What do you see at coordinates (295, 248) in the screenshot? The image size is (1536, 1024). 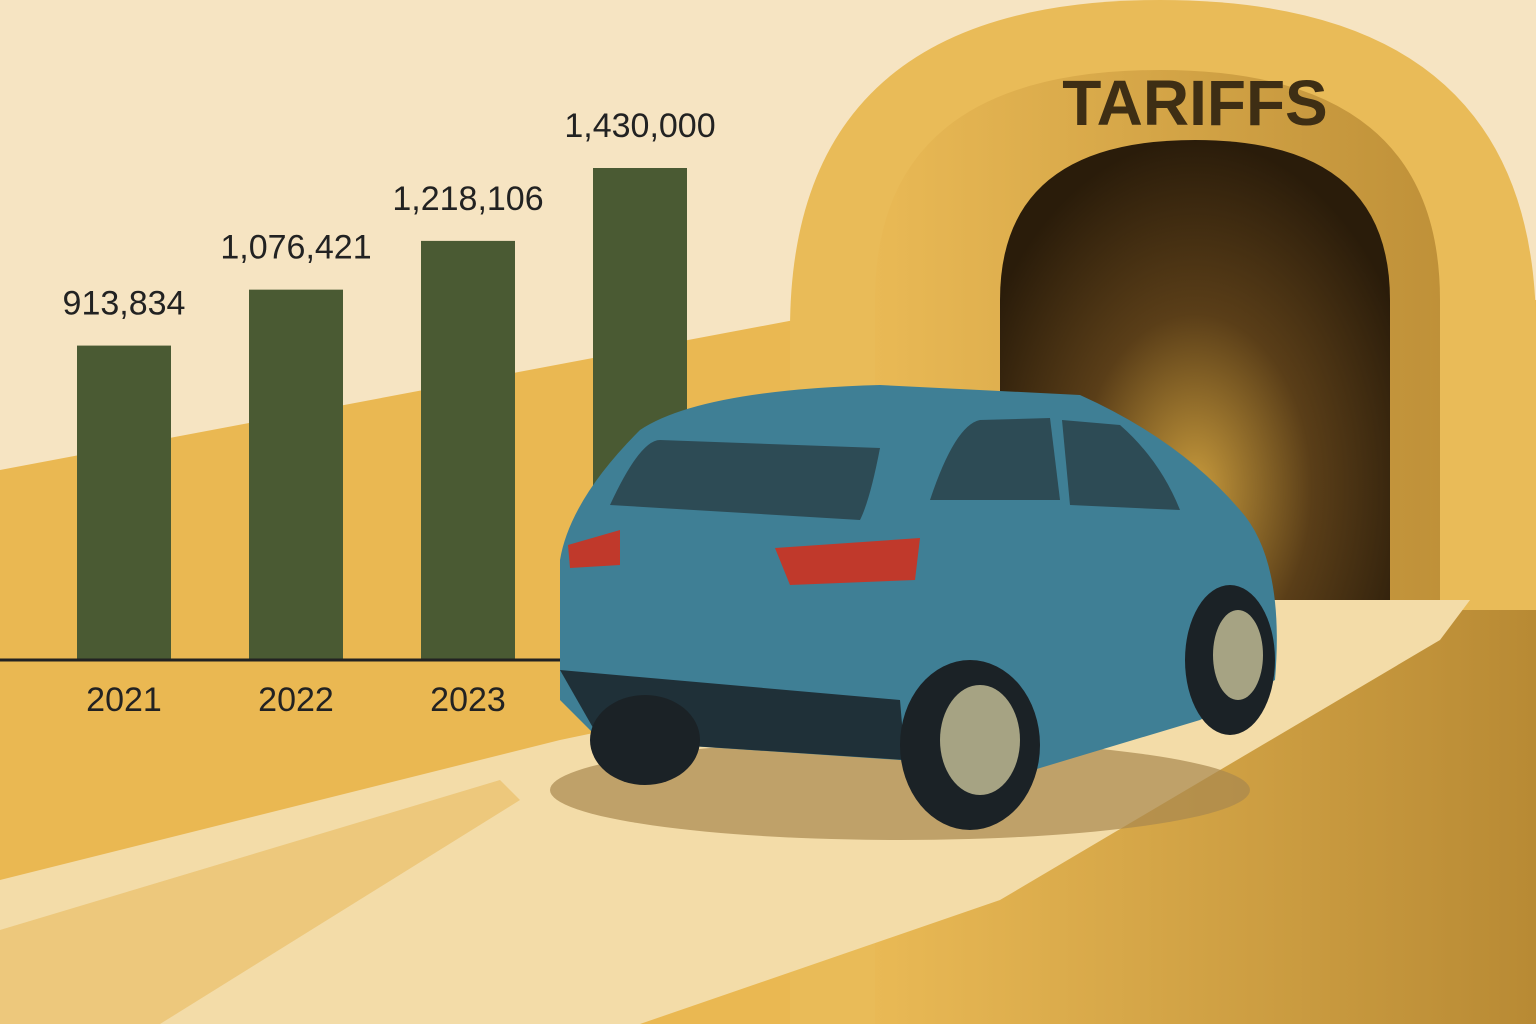 I see `value-label: 1,076,421` at bounding box center [295, 248].